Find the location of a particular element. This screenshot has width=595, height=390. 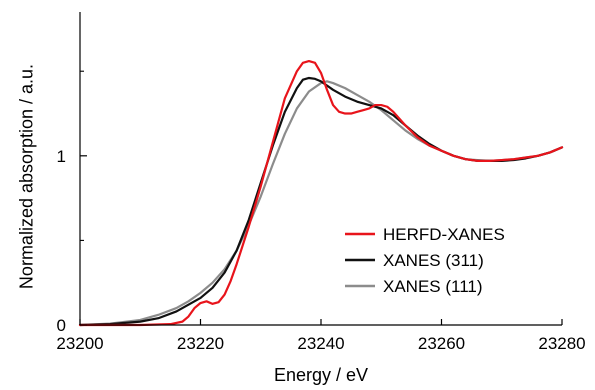

x-tick-label: 23200 is located at coordinates (79, 343).